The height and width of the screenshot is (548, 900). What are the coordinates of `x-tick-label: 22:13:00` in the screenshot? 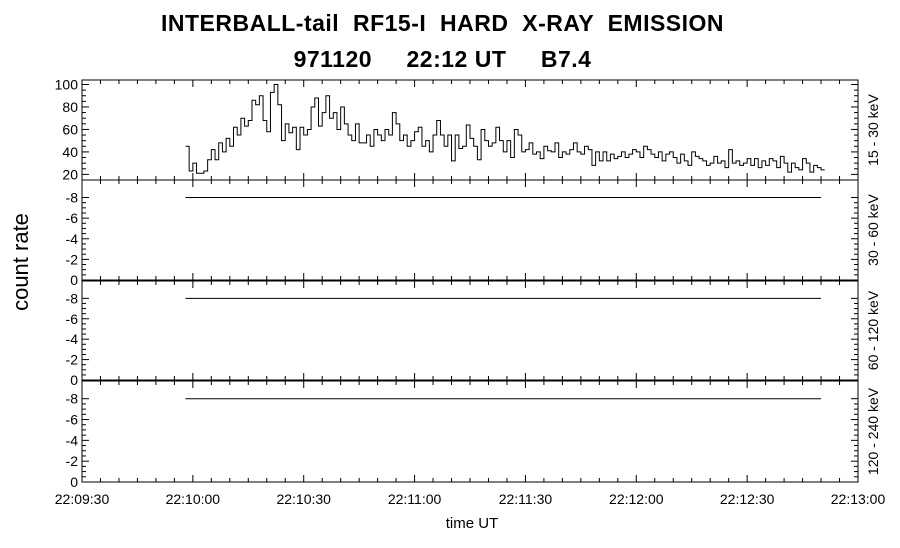 It's located at (858, 499).